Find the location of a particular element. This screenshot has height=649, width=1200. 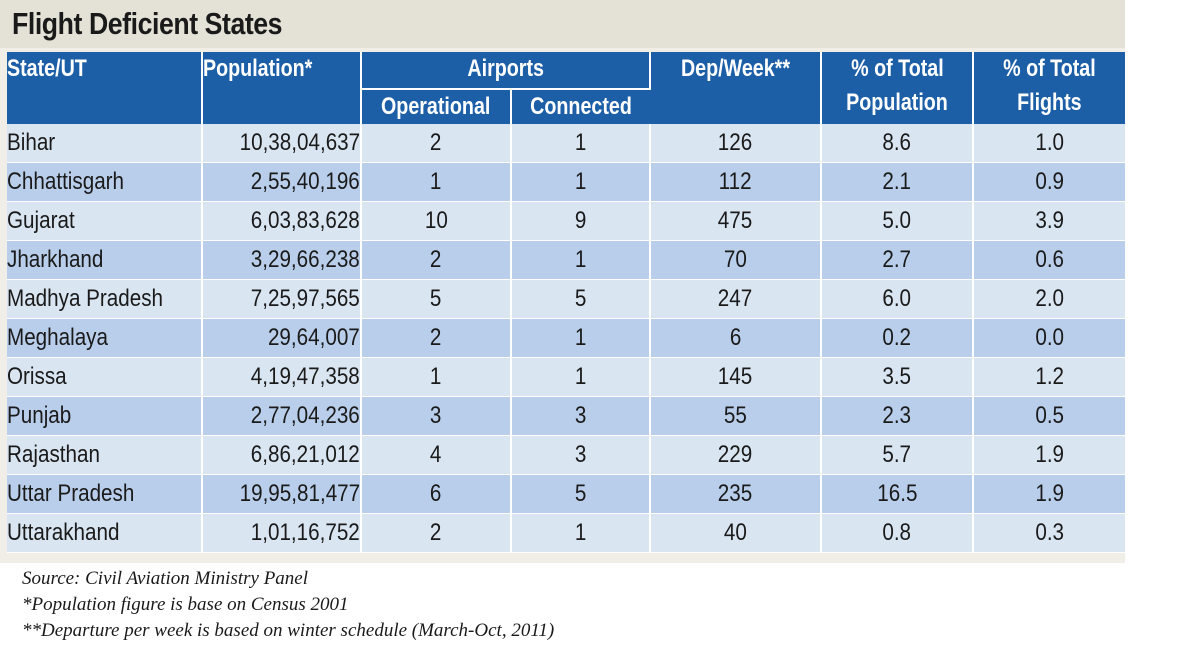

cell-pct-population: 5.0 is located at coordinates (897, 221).